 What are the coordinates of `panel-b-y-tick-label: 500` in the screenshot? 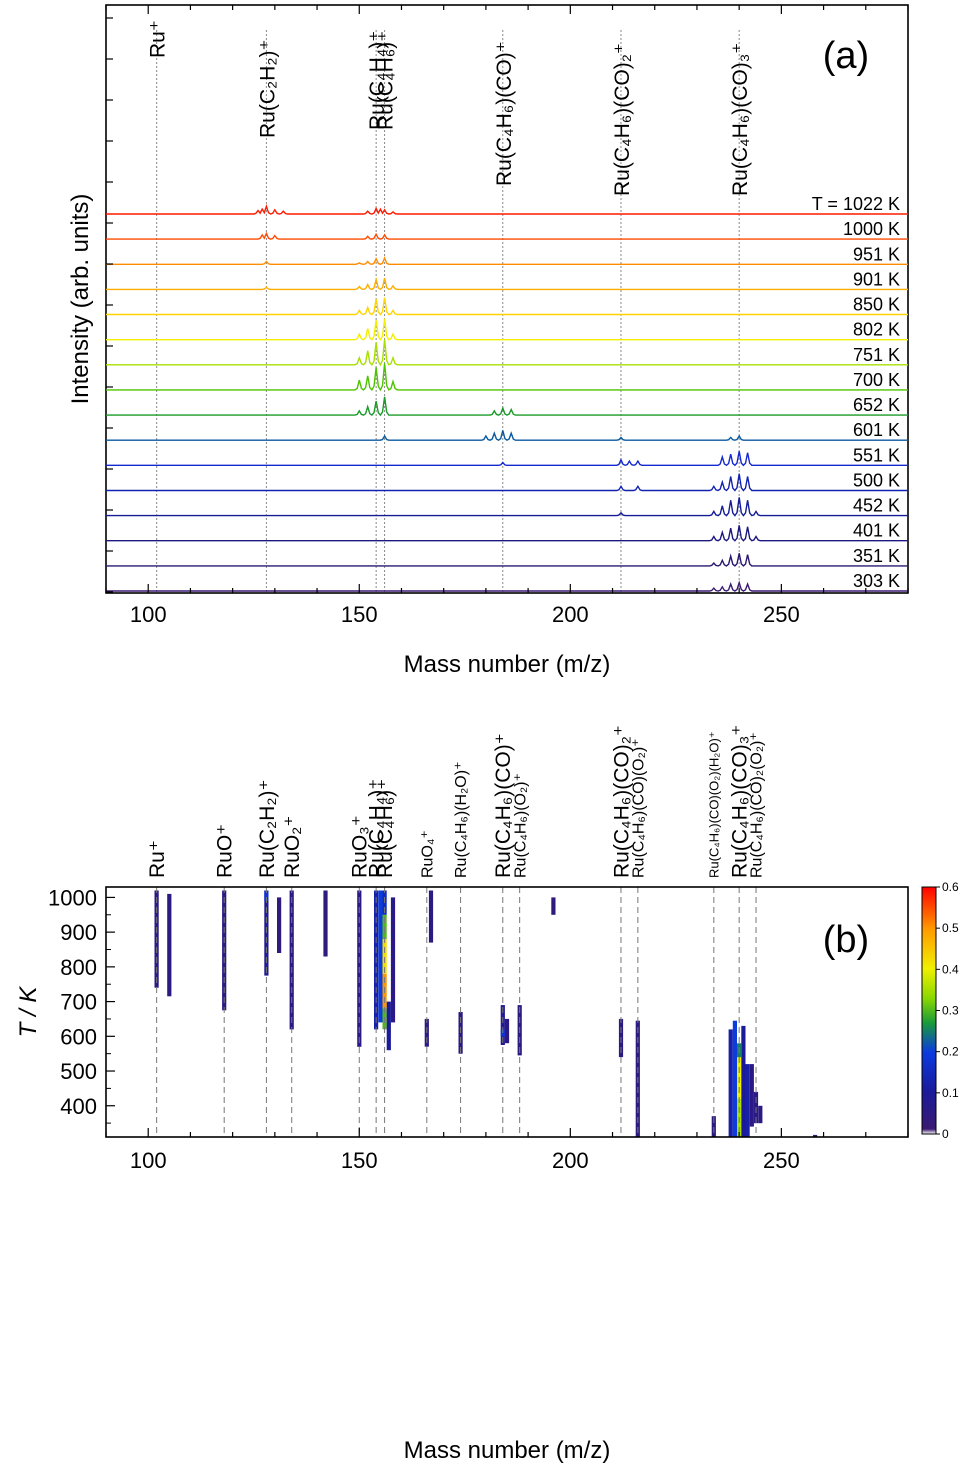 It's located at (78, 1071).